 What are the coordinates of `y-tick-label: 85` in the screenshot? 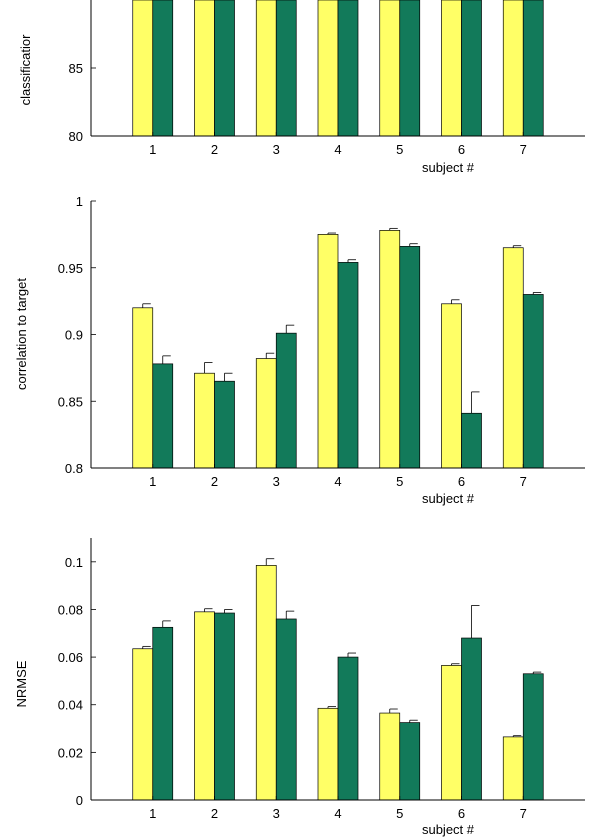 It's located at (76, 68).